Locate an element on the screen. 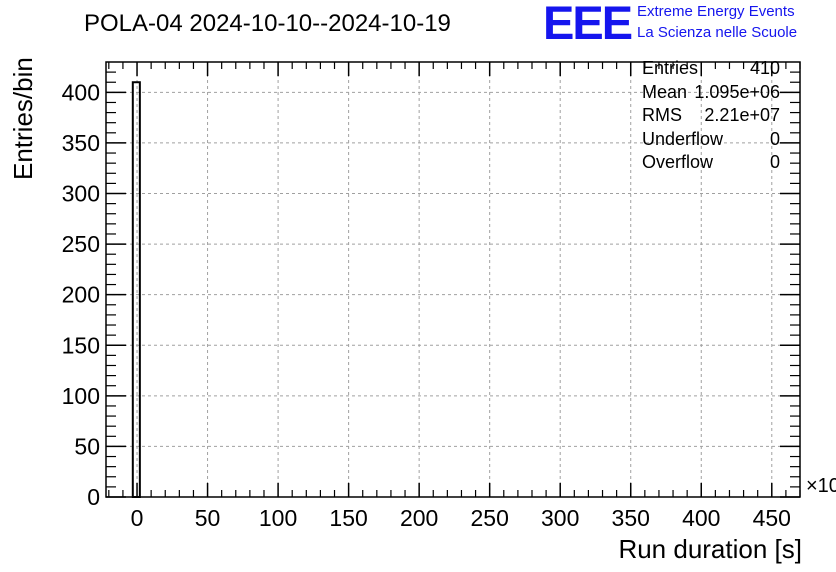 This screenshot has width=836, height=572. stat-entries: Entries 410 is located at coordinates (710, 70).